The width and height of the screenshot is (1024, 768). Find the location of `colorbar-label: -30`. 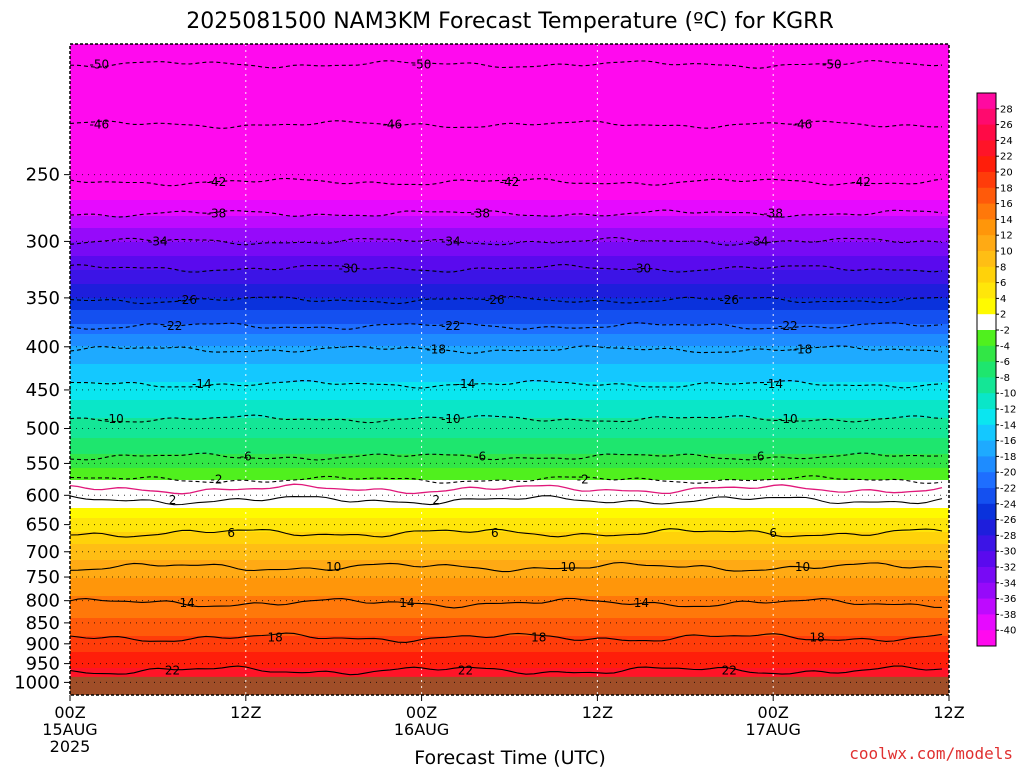

colorbar-label: -30 is located at coordinates (1008, 552).